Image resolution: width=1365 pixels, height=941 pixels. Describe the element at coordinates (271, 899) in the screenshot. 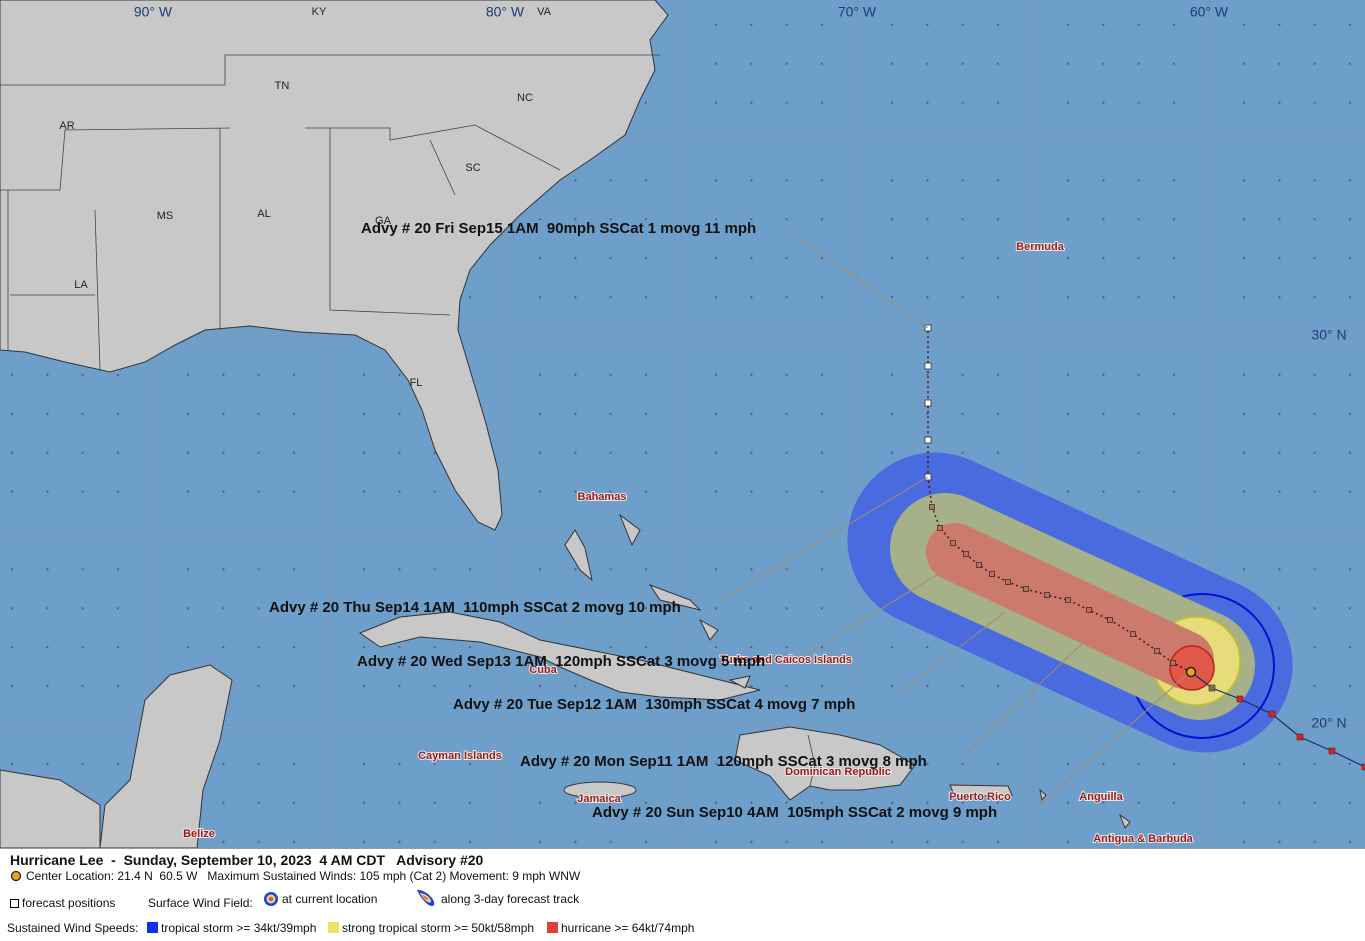

I see `current-icon` at that location.